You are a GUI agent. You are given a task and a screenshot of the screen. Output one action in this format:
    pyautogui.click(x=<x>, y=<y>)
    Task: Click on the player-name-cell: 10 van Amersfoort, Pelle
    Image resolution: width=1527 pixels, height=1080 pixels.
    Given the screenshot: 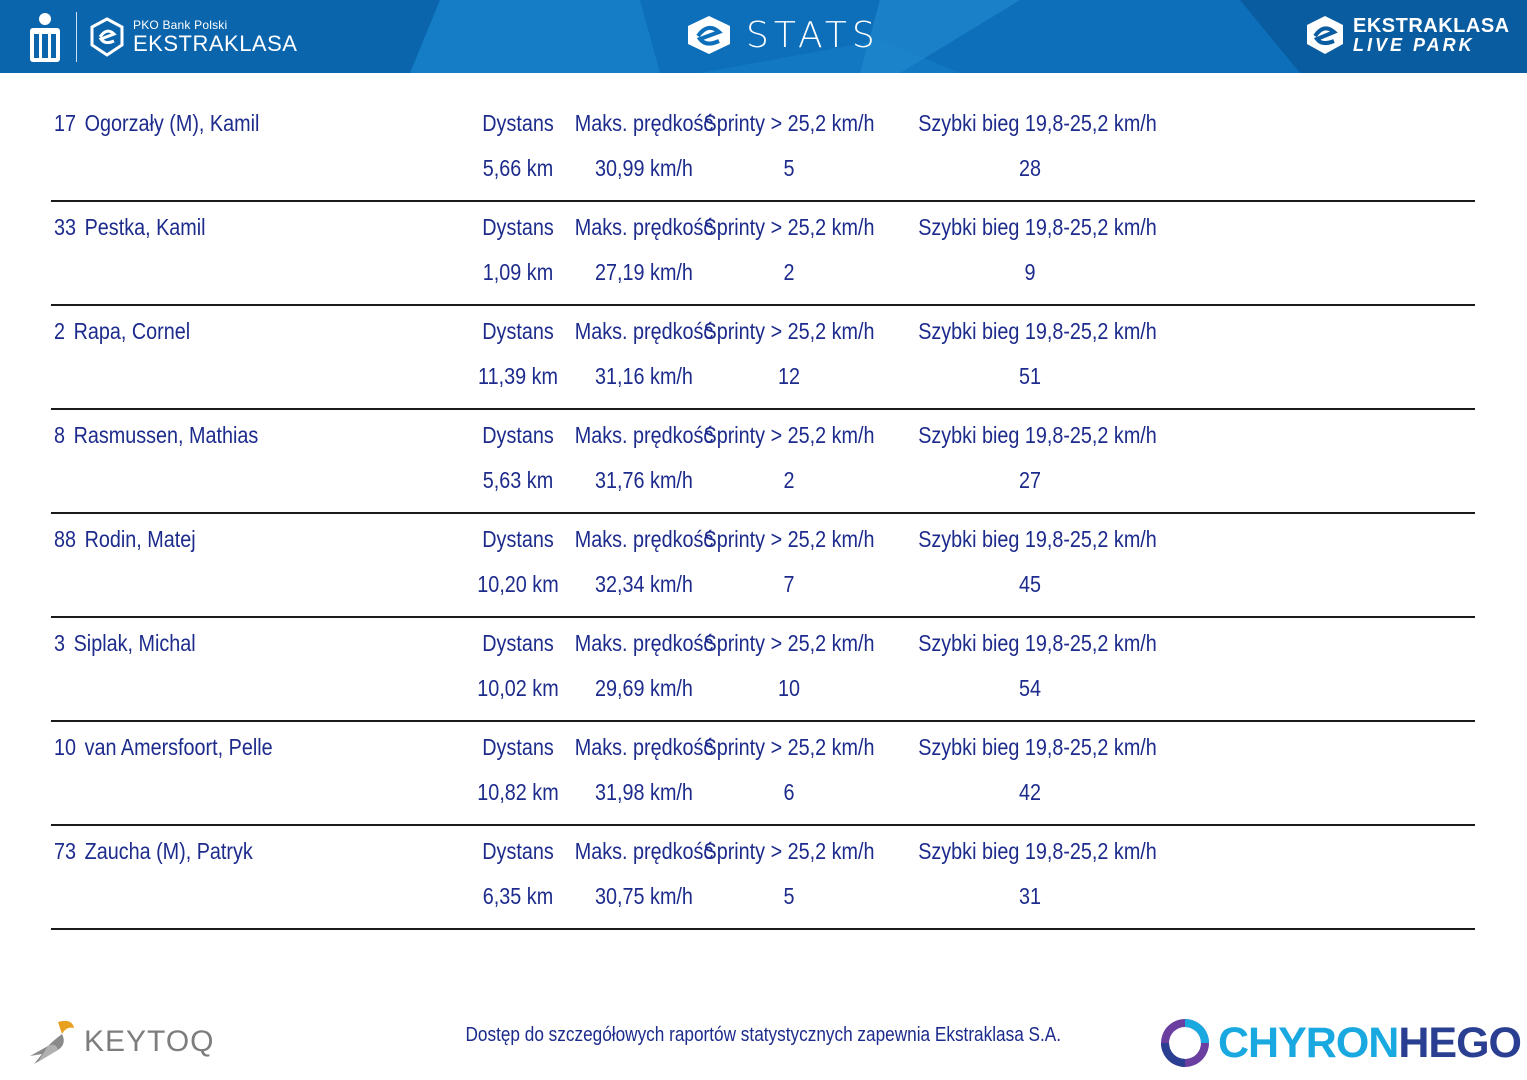 What is the action you would take?
    pyautogui.click(x=163, y=747)
    